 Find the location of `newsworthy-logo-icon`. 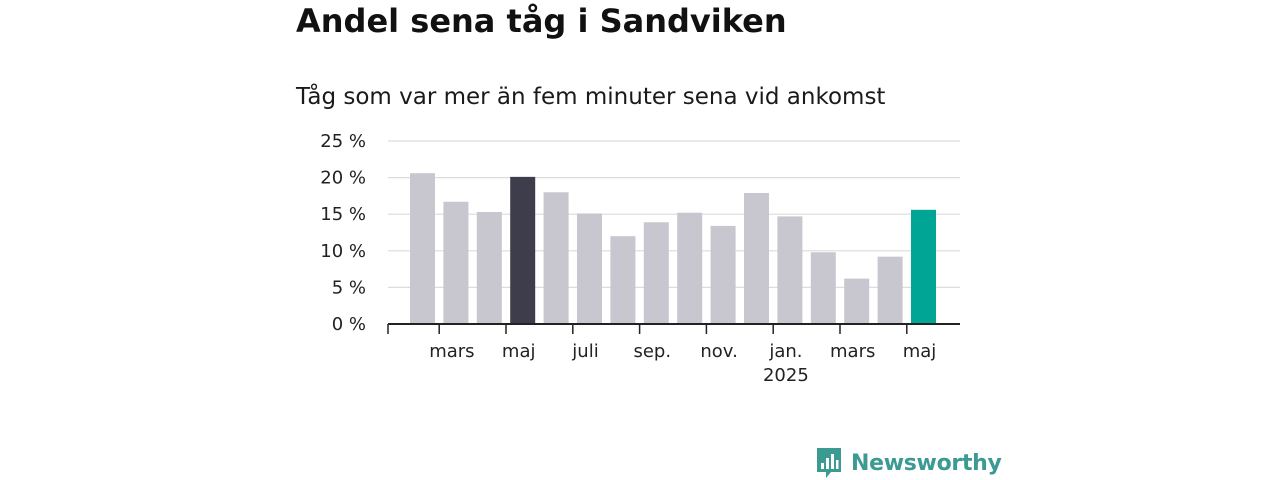

newsworthy-logo-icon is located at coordinates (829, 463).